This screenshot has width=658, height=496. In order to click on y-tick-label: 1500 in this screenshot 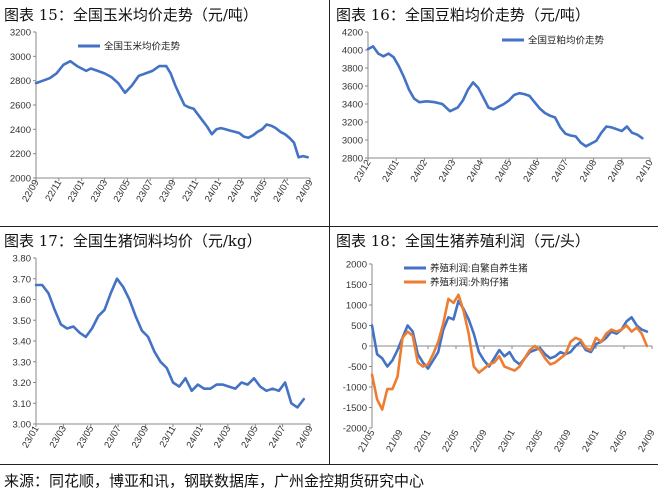, I will do `click(356, 285)`.